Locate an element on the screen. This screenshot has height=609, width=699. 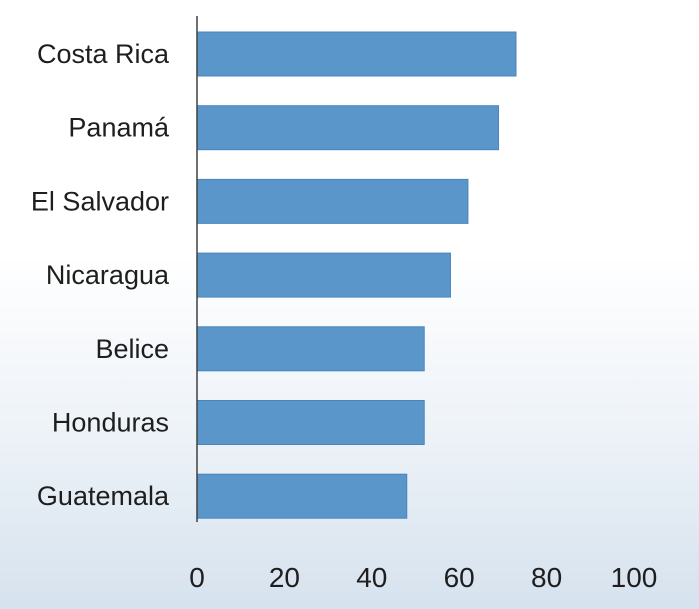
x-tick-labels: 0 20 40 60 80 100 is located at coordinates (423, 577).